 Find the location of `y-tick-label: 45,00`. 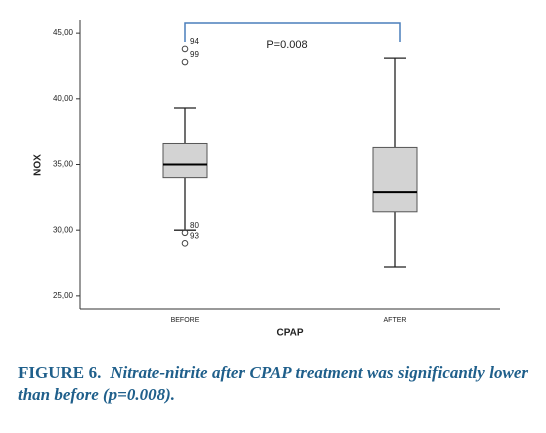

y-tick-label: 45,00 is located at coordinates (63, 32).